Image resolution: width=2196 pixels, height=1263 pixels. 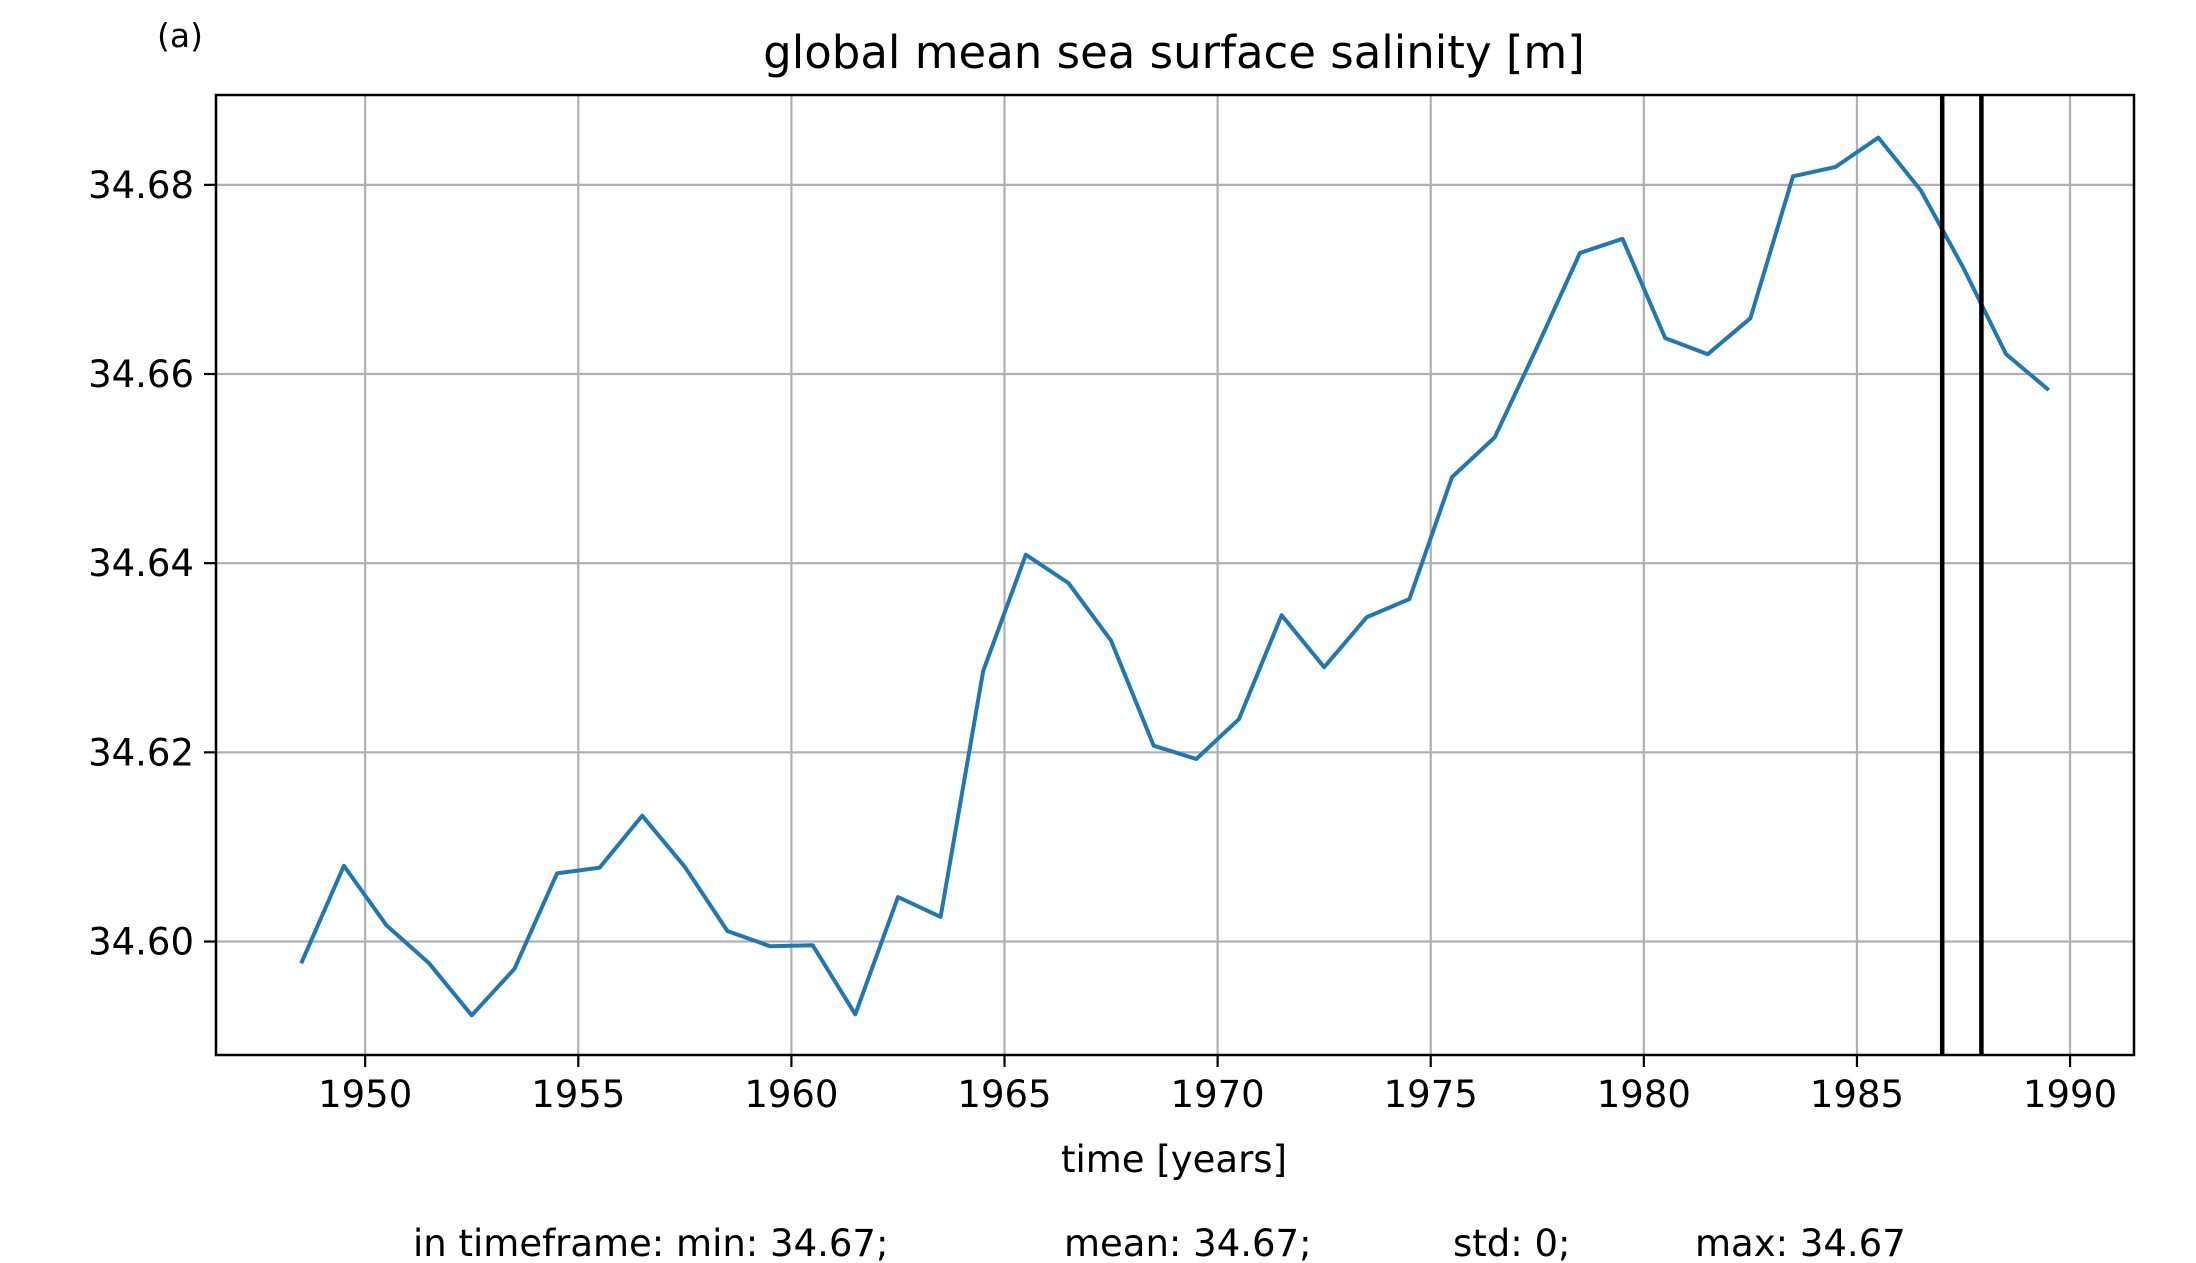 I want to click on panel-label: (a), so click(x=180, y=35).